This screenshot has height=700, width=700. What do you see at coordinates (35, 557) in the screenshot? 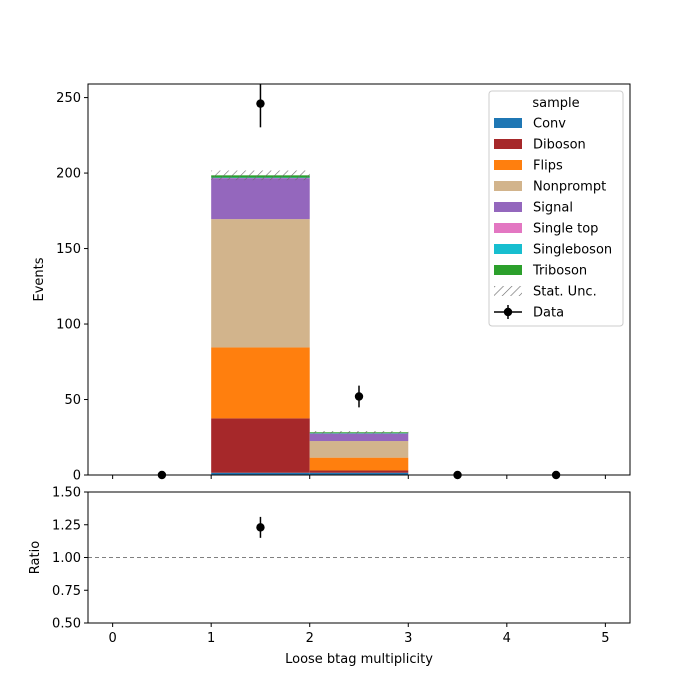
I see `ratio-y-axis-label: Ratio` at bounding box center [35, 557].